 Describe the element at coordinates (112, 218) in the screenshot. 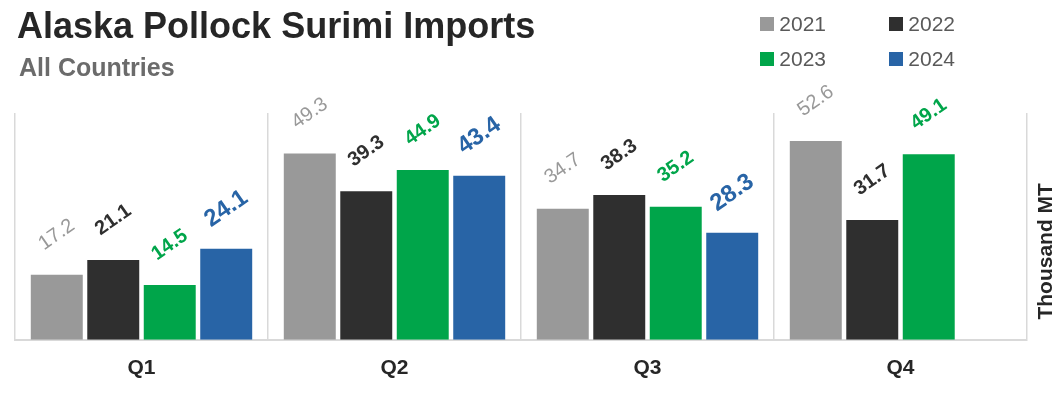

I see `data-label: 21.1` at that location.